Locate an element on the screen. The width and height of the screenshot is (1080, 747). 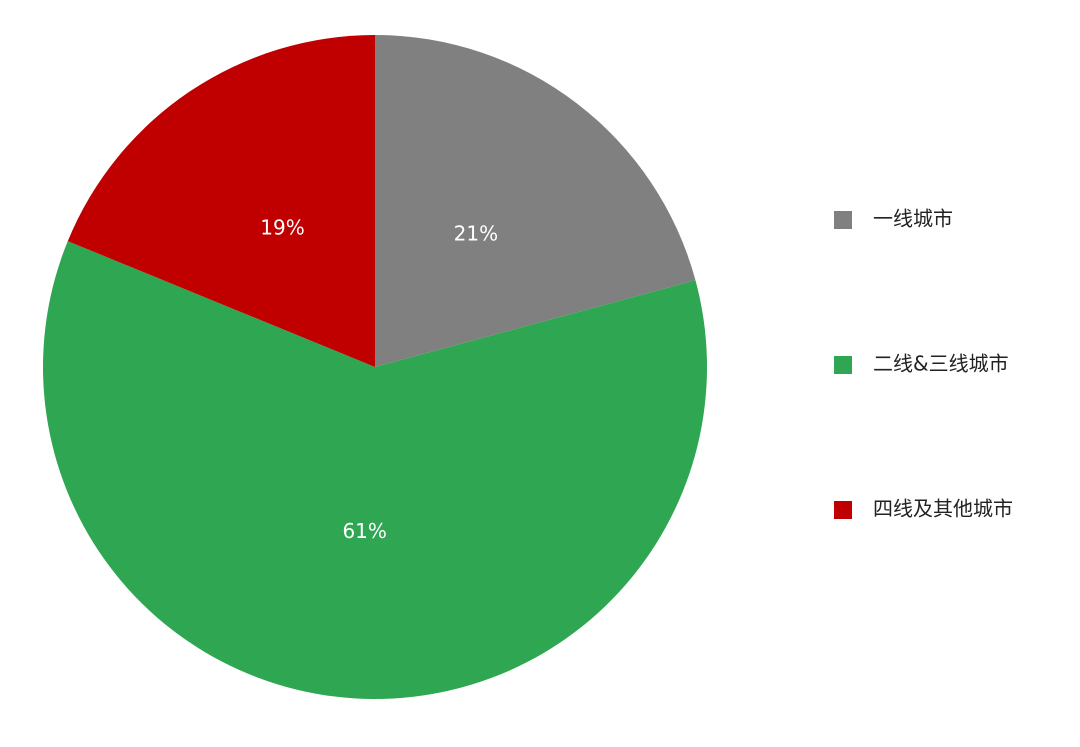
value-label: 61% is located at coordinates (364, 531).